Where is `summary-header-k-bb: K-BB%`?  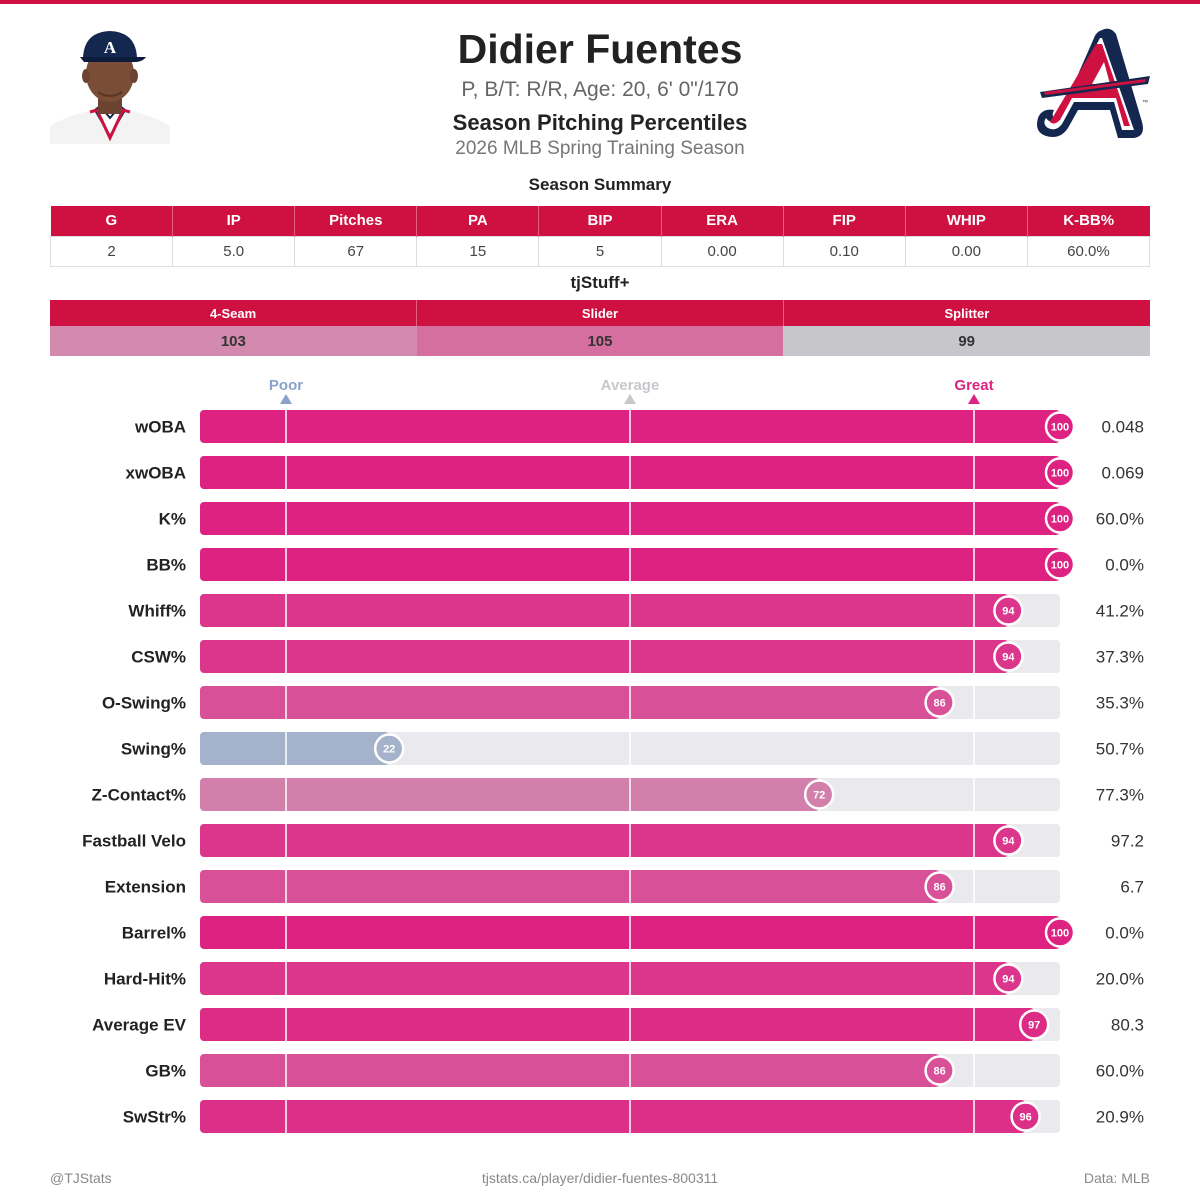
summary-header-k-bb: K-BB% is located at coordinates (1088, 221).